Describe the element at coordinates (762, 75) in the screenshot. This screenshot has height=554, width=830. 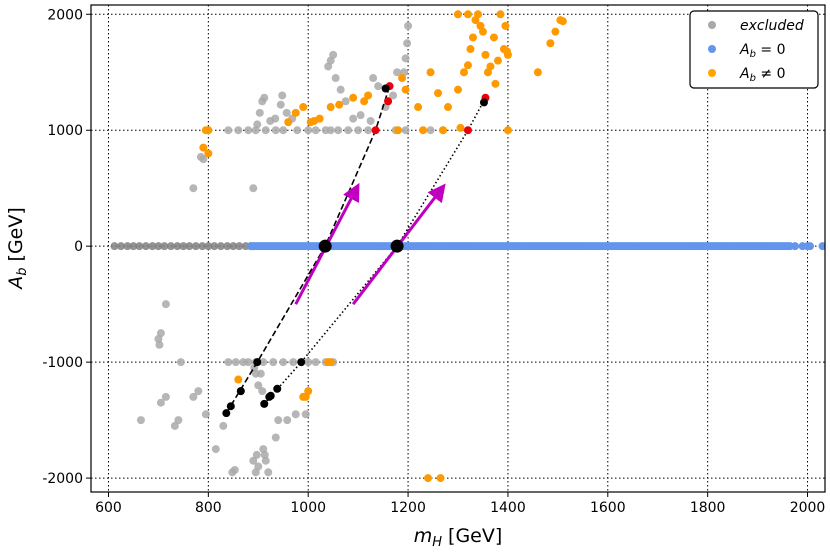
I see `legend-label-ab-nonzero: Ab ≠ 0` at that location.